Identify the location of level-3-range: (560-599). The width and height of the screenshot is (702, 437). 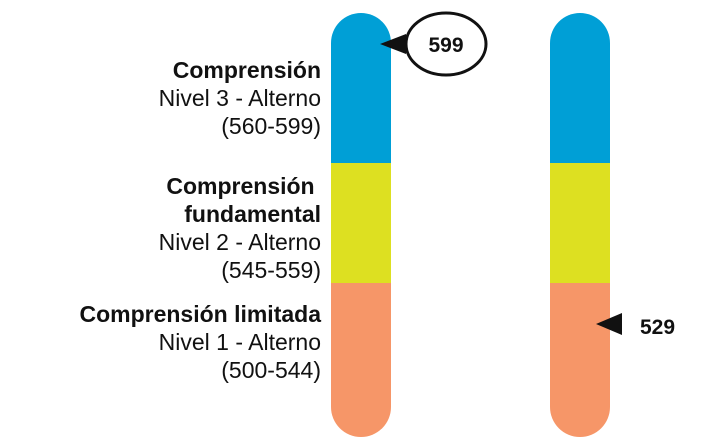
(271, 126).